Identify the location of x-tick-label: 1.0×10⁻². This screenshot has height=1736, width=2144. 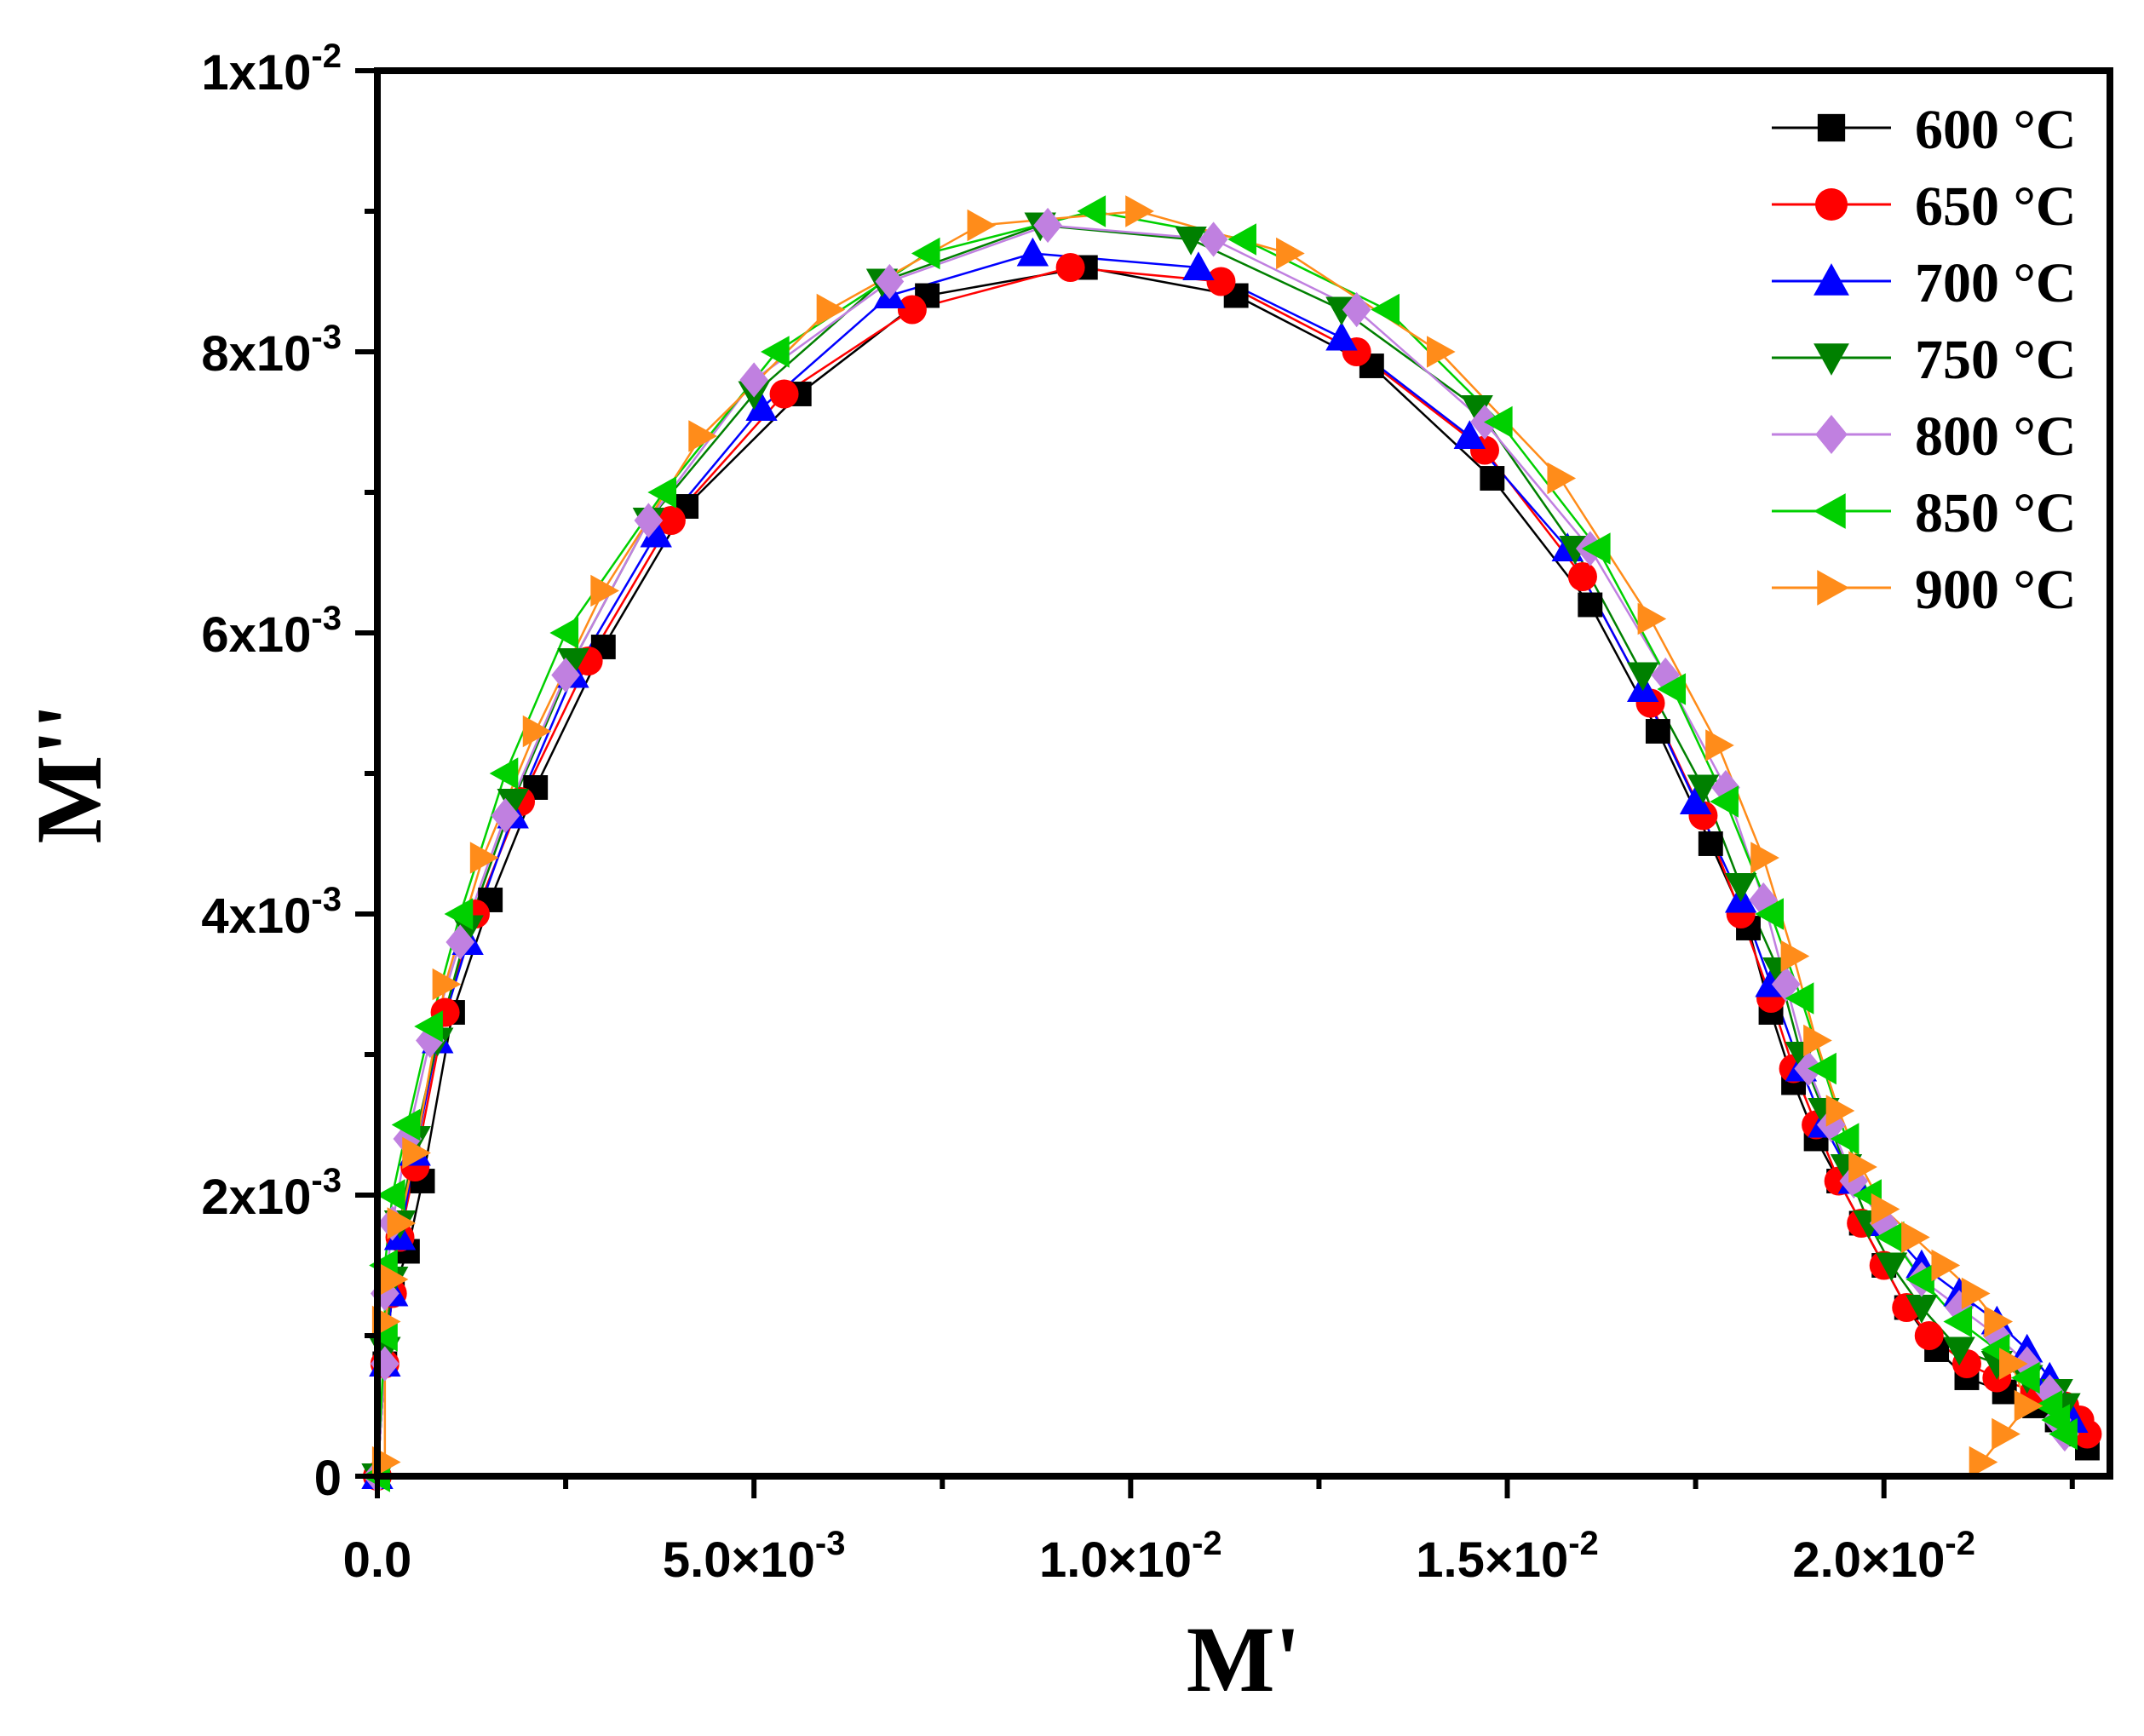
(1131, 1556).